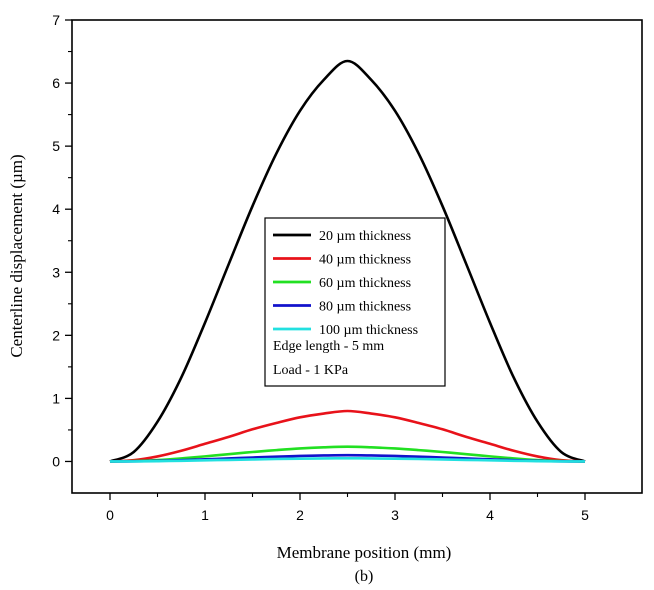  What do you see at coordinates (56, 83) in the screenshot?
I see `y-tick-label: 6` at bounding box center [56, 83].